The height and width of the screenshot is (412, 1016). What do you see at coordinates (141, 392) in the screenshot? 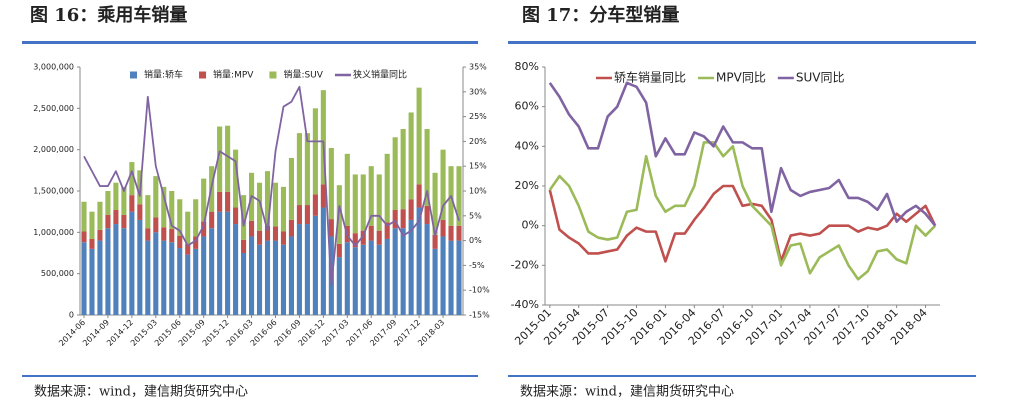
I see `source-note: 数据来源：wind，建信期货研究中心` at bounding box center [141, 392].